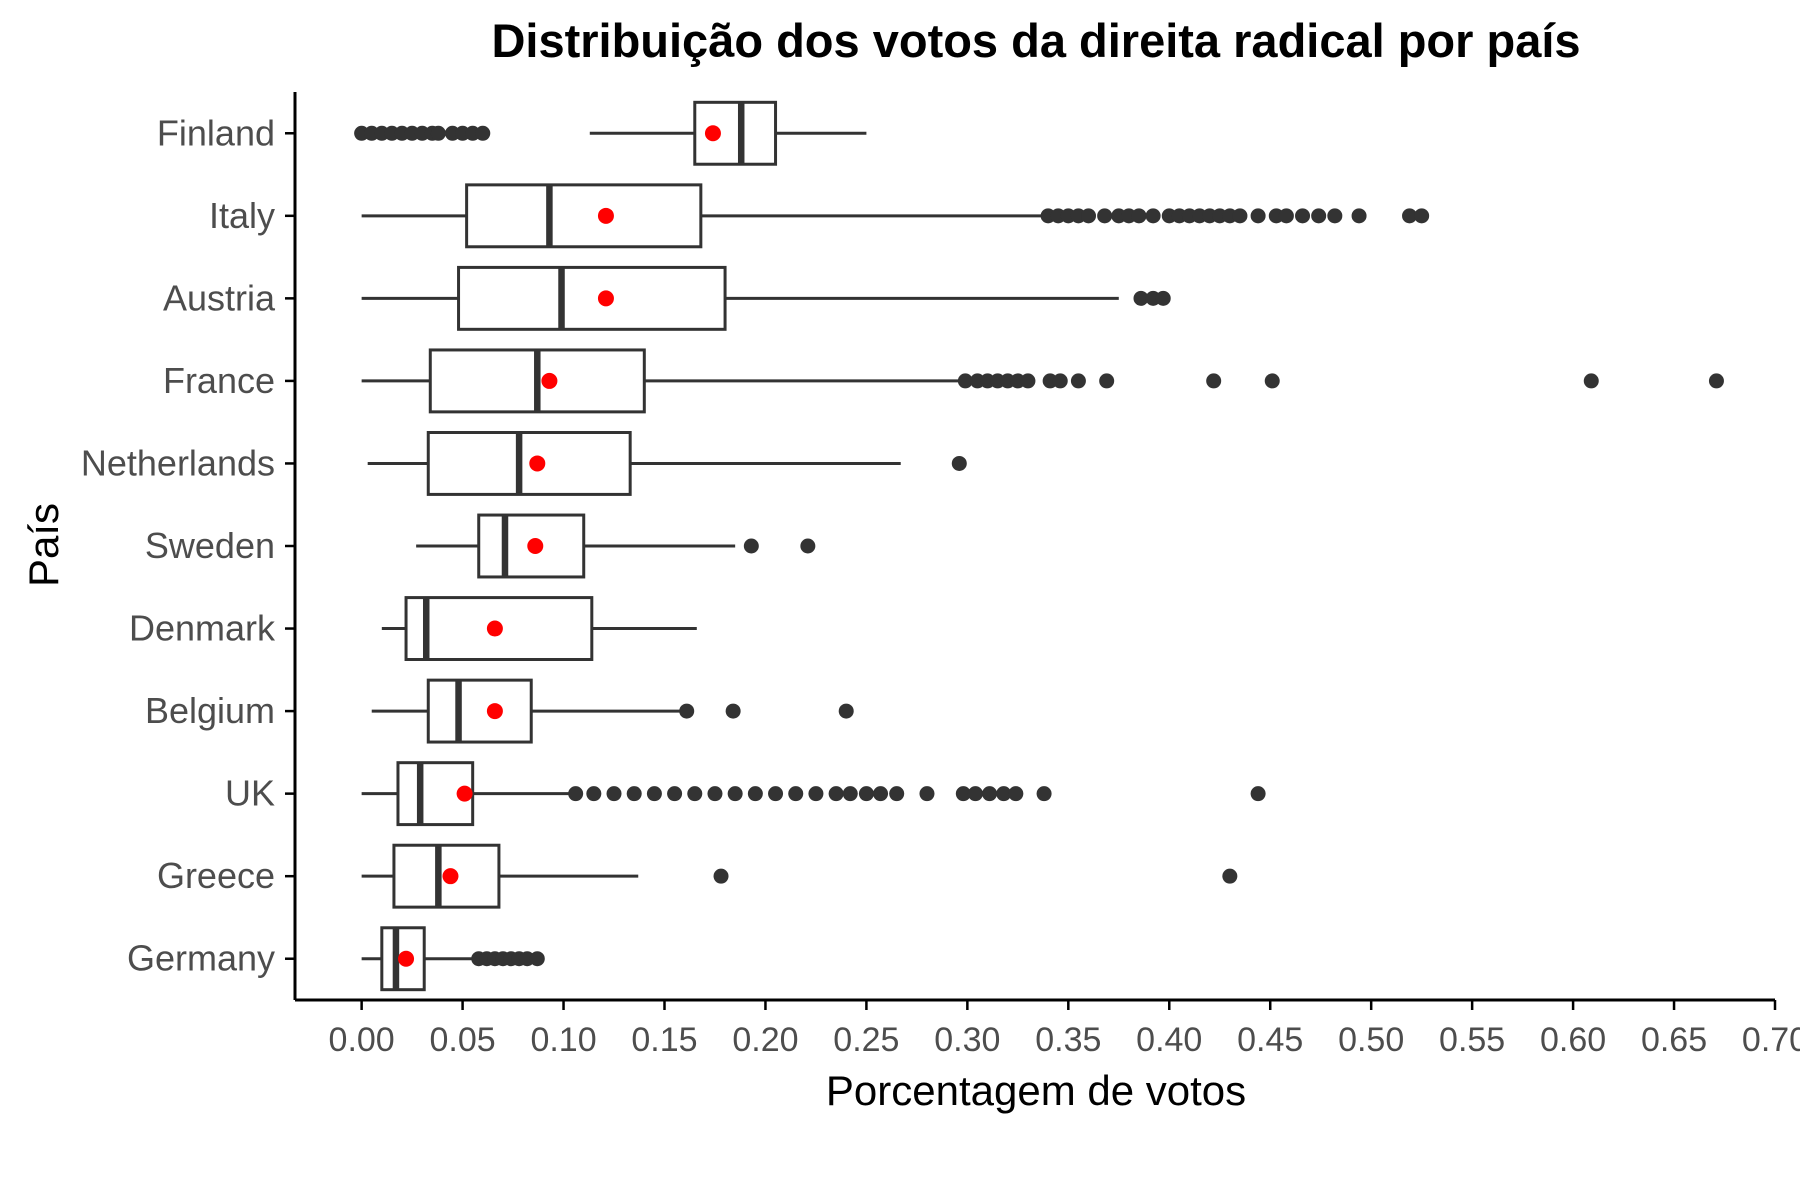  Describe the element at coordinates (592, 298) in the screenshot. I see `box-austria` at that location.